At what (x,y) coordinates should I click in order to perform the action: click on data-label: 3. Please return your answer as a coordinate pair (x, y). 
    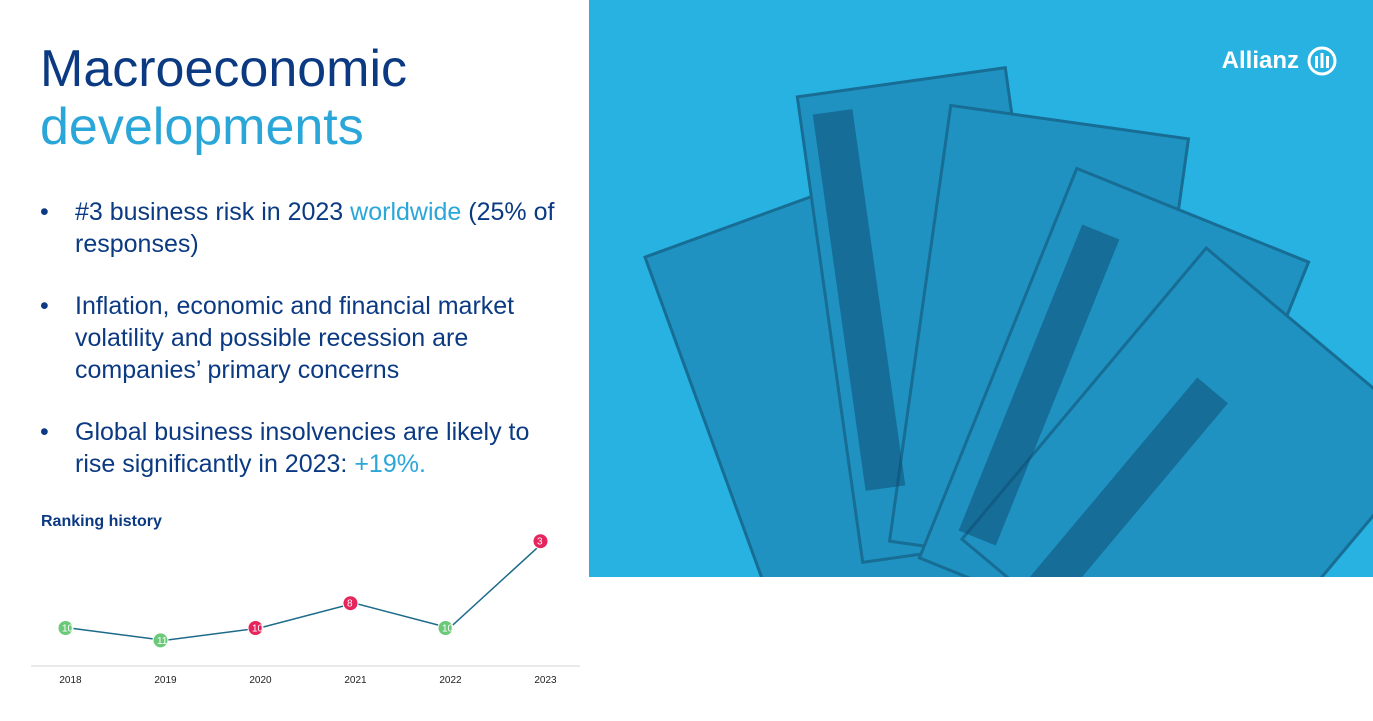
    Looking at the image, I should click on (540, 542).